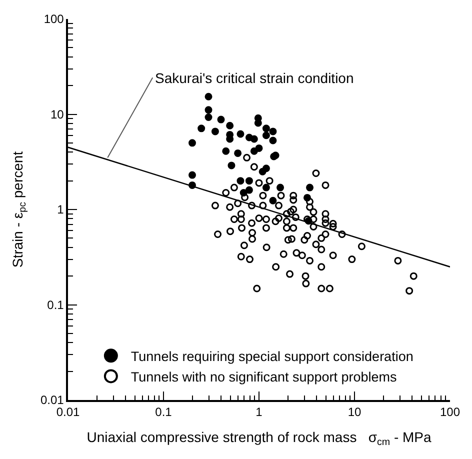 This screenshot has height=459, width=472. What do you see at coordinates (355, 412) in the screenshot?
I see `x-tick-label: 10` at bounding box center [355, 412].